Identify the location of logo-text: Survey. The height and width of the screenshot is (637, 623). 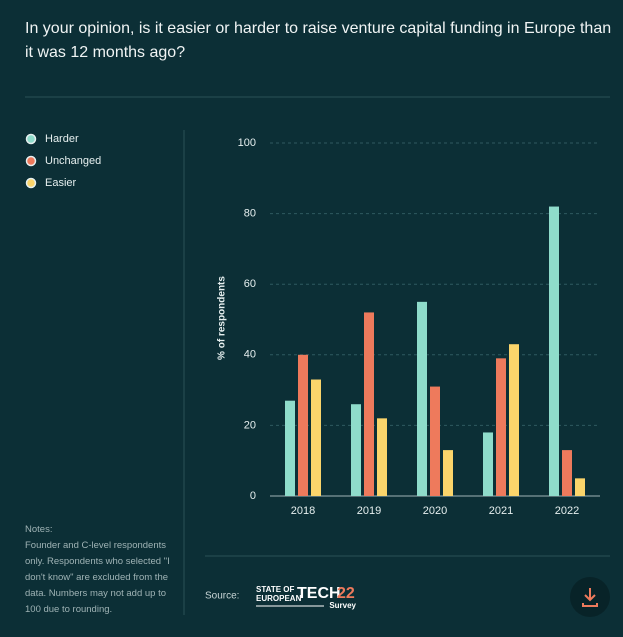
(342, 605).